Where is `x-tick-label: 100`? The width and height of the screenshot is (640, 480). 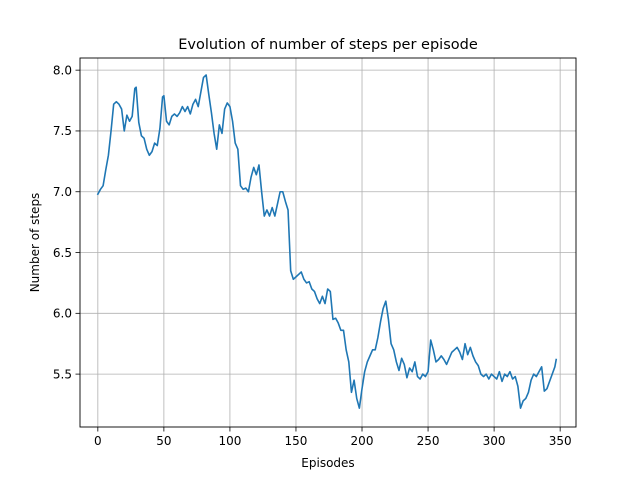 x-tick-label: 100 is located at coordinates (229, 441).